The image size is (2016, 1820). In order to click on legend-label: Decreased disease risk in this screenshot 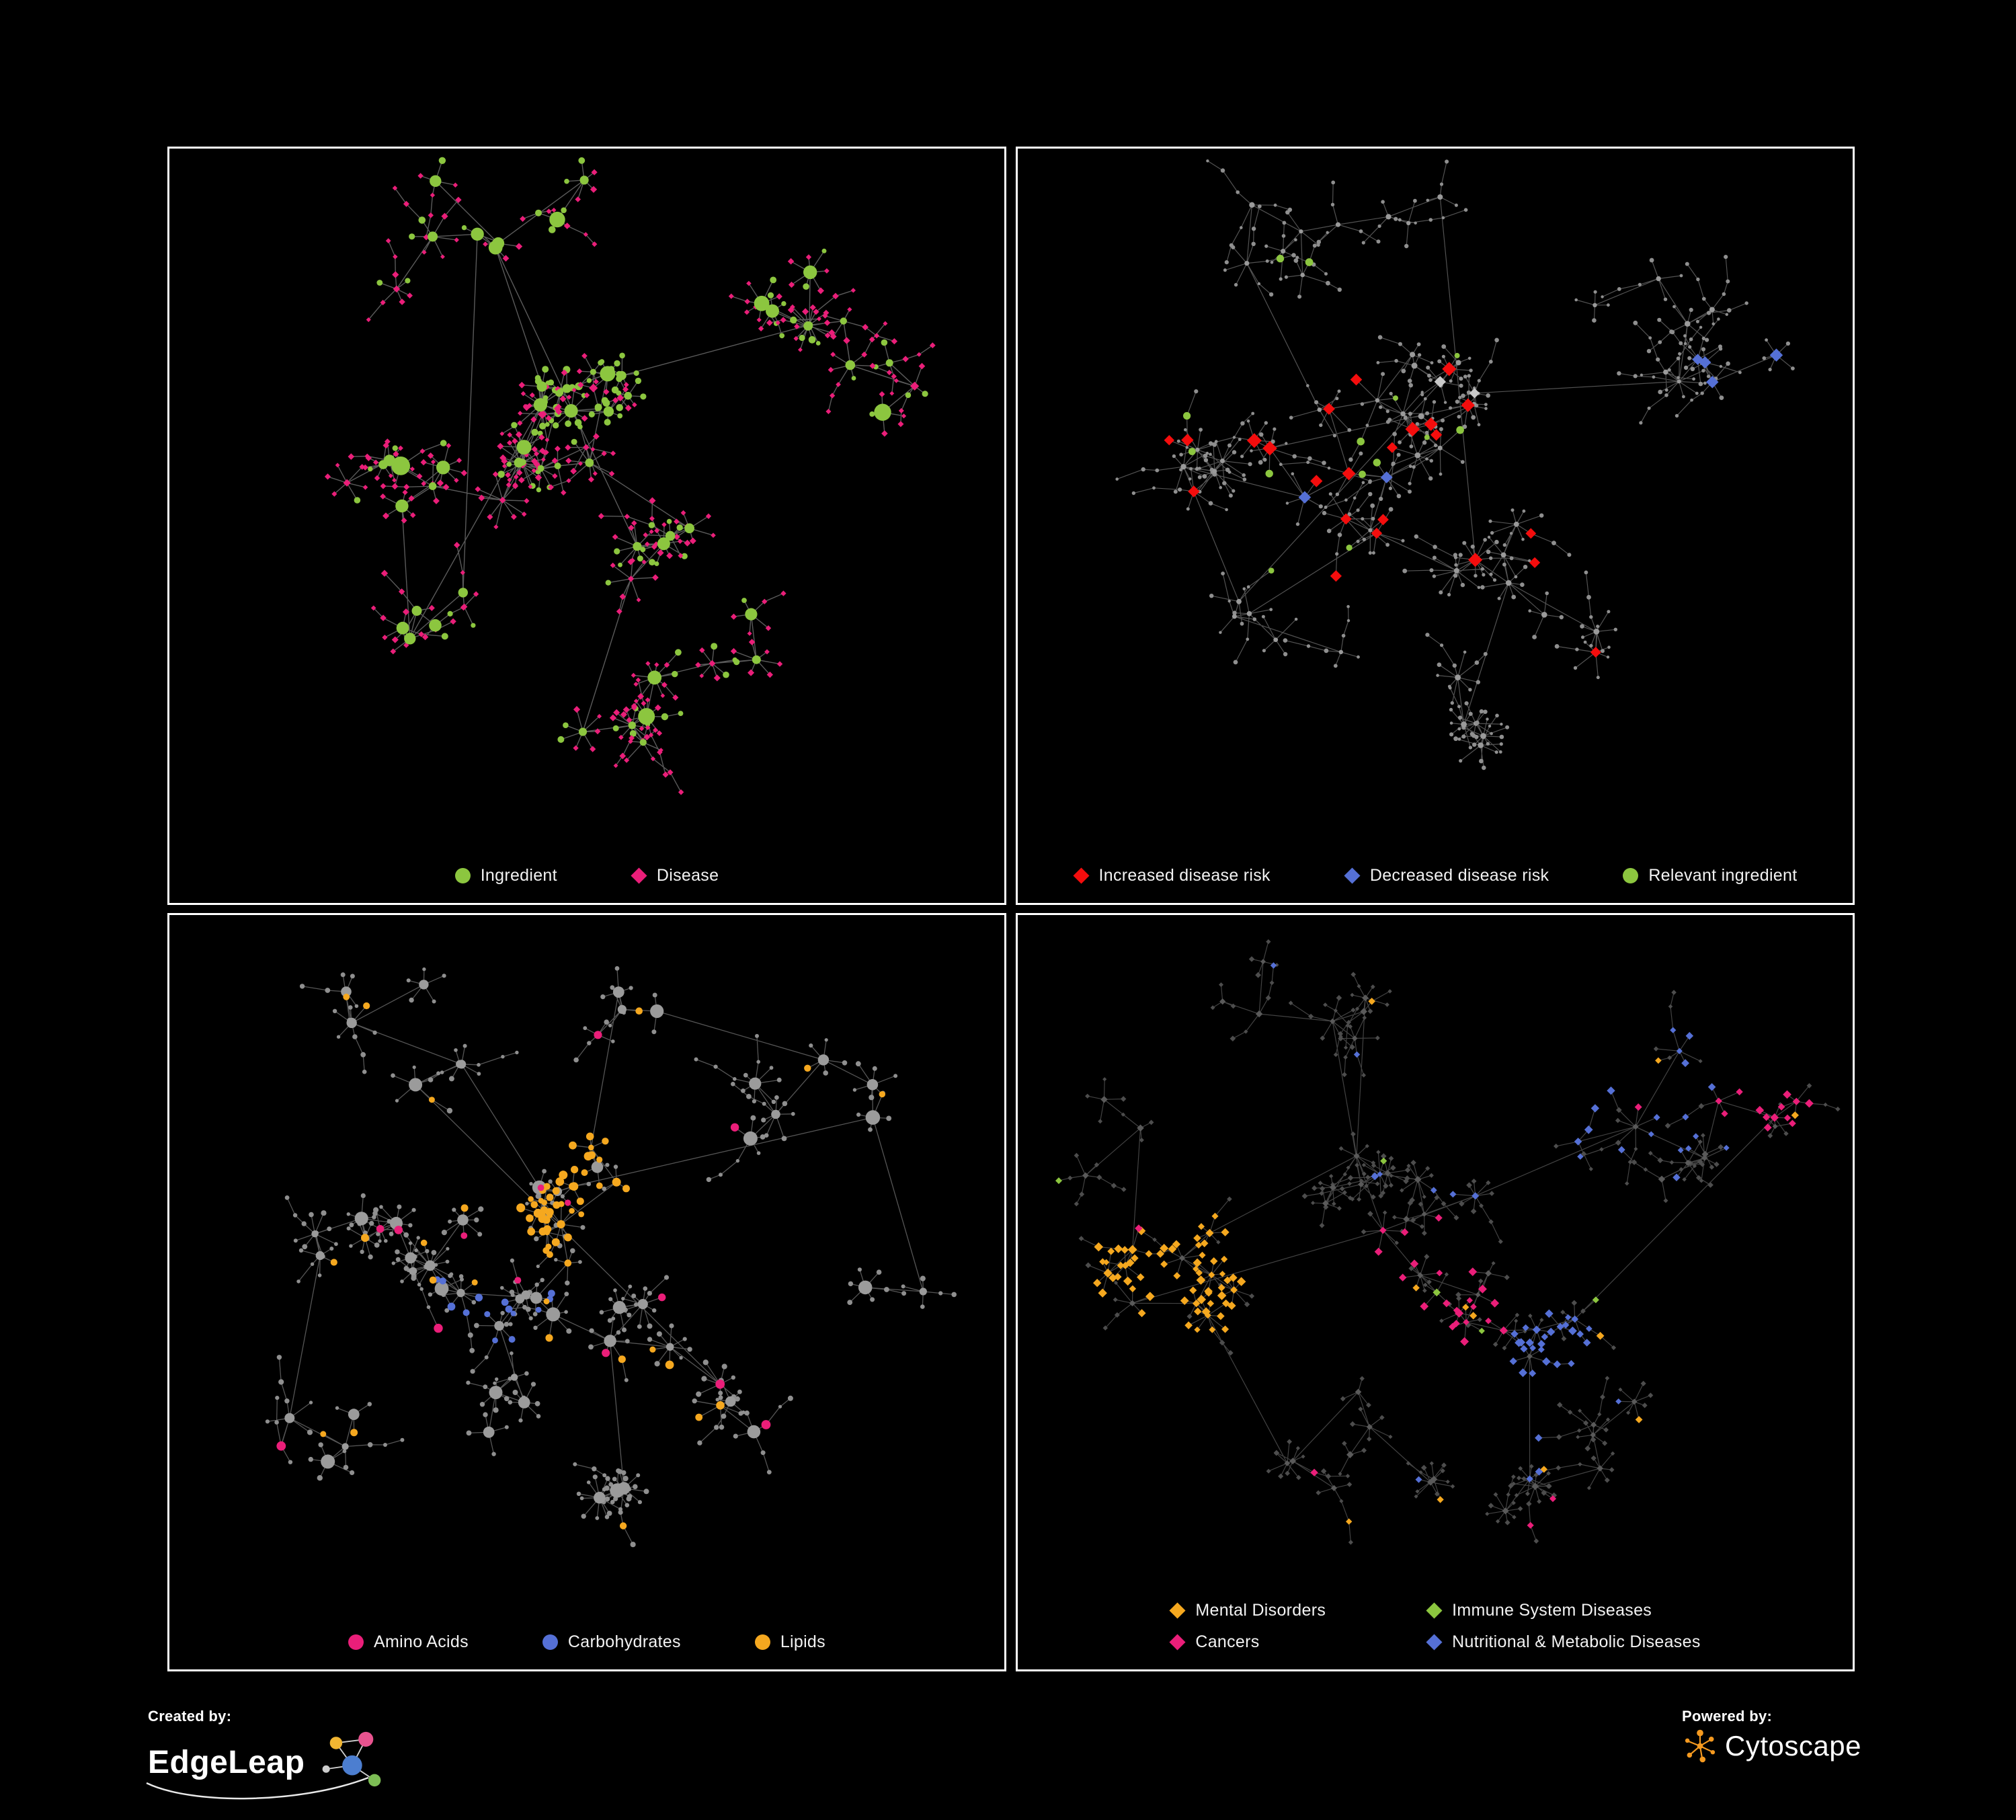, I will do `click(1459, 875)`.